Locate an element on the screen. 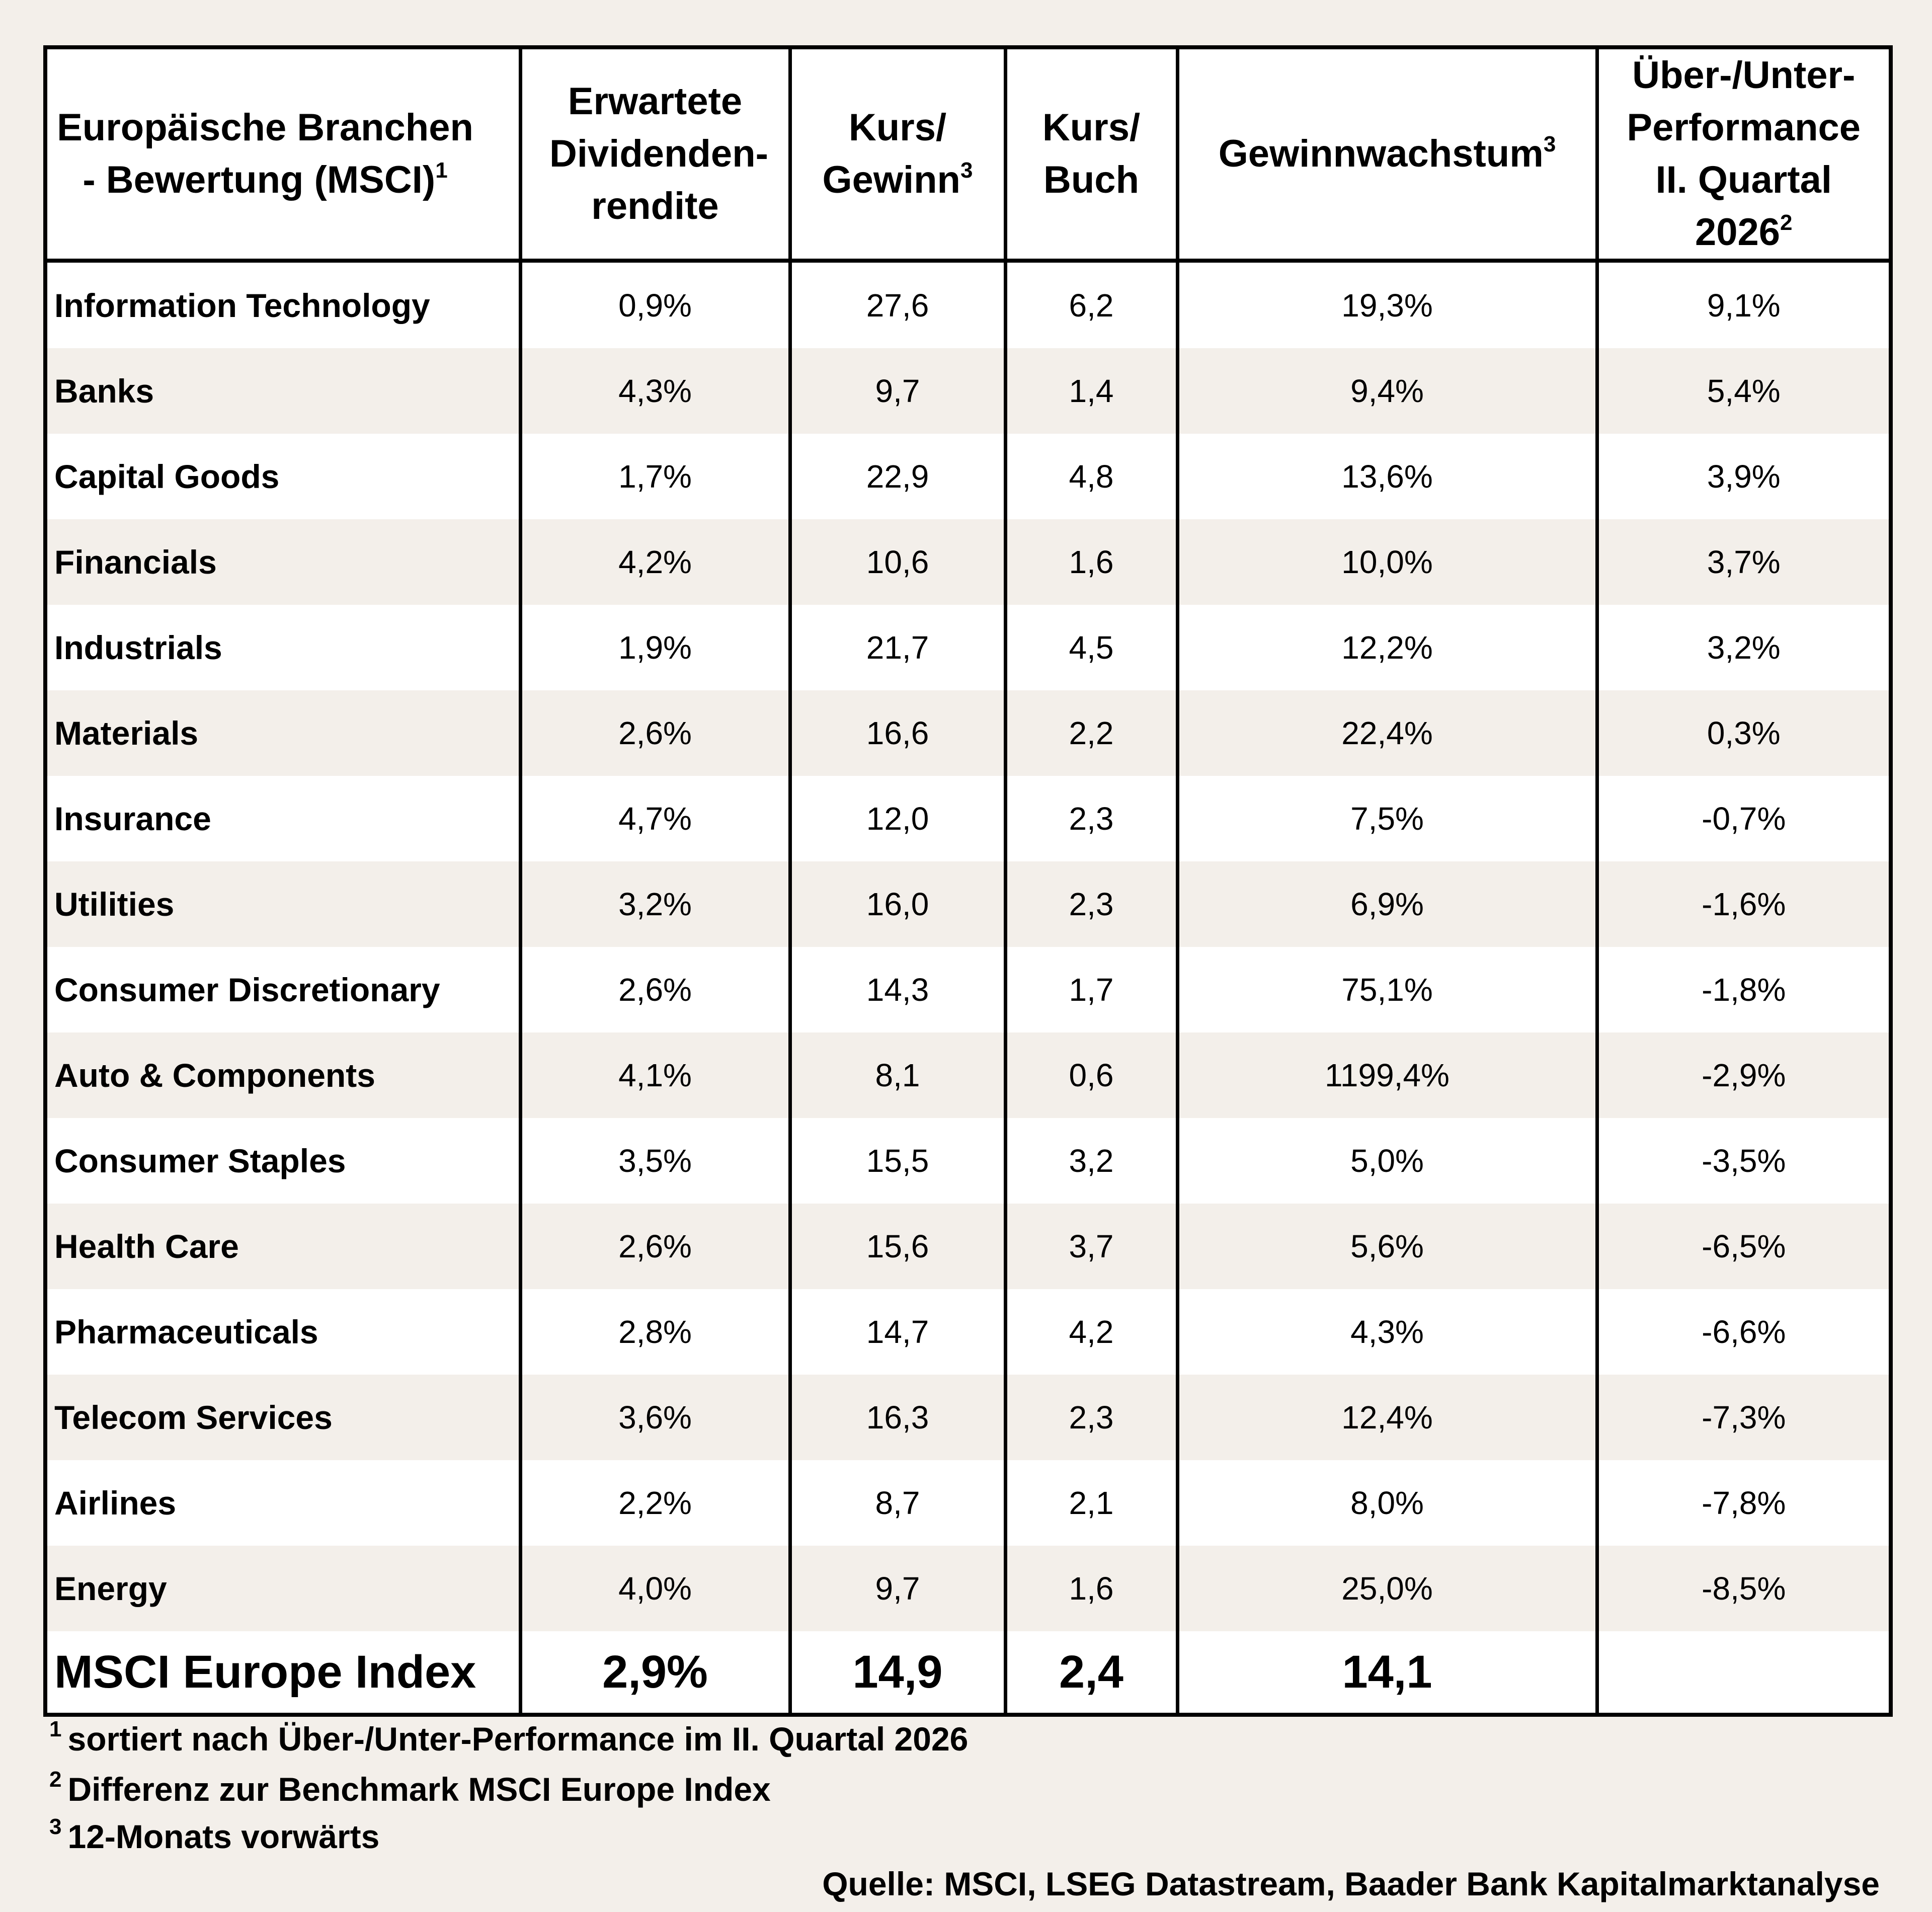 The width and height of the screenshot is (1932, 1912). cell-pe: 8,7 is located at coordinates (898, 1503).